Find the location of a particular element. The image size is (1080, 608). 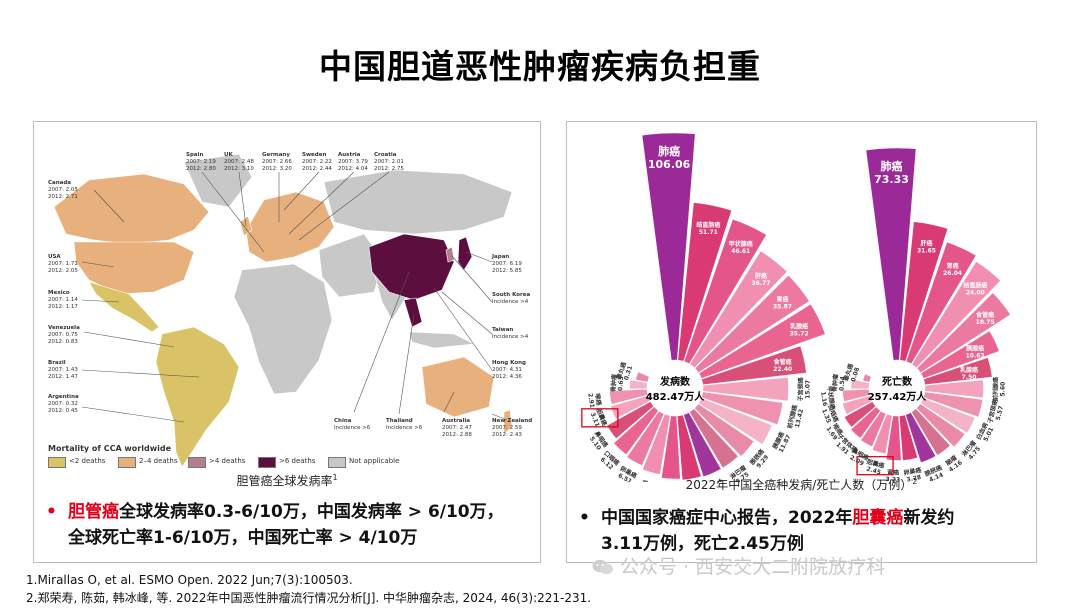

rose-label: 胰腺癌11.87 is located at coordinates (782, 442).